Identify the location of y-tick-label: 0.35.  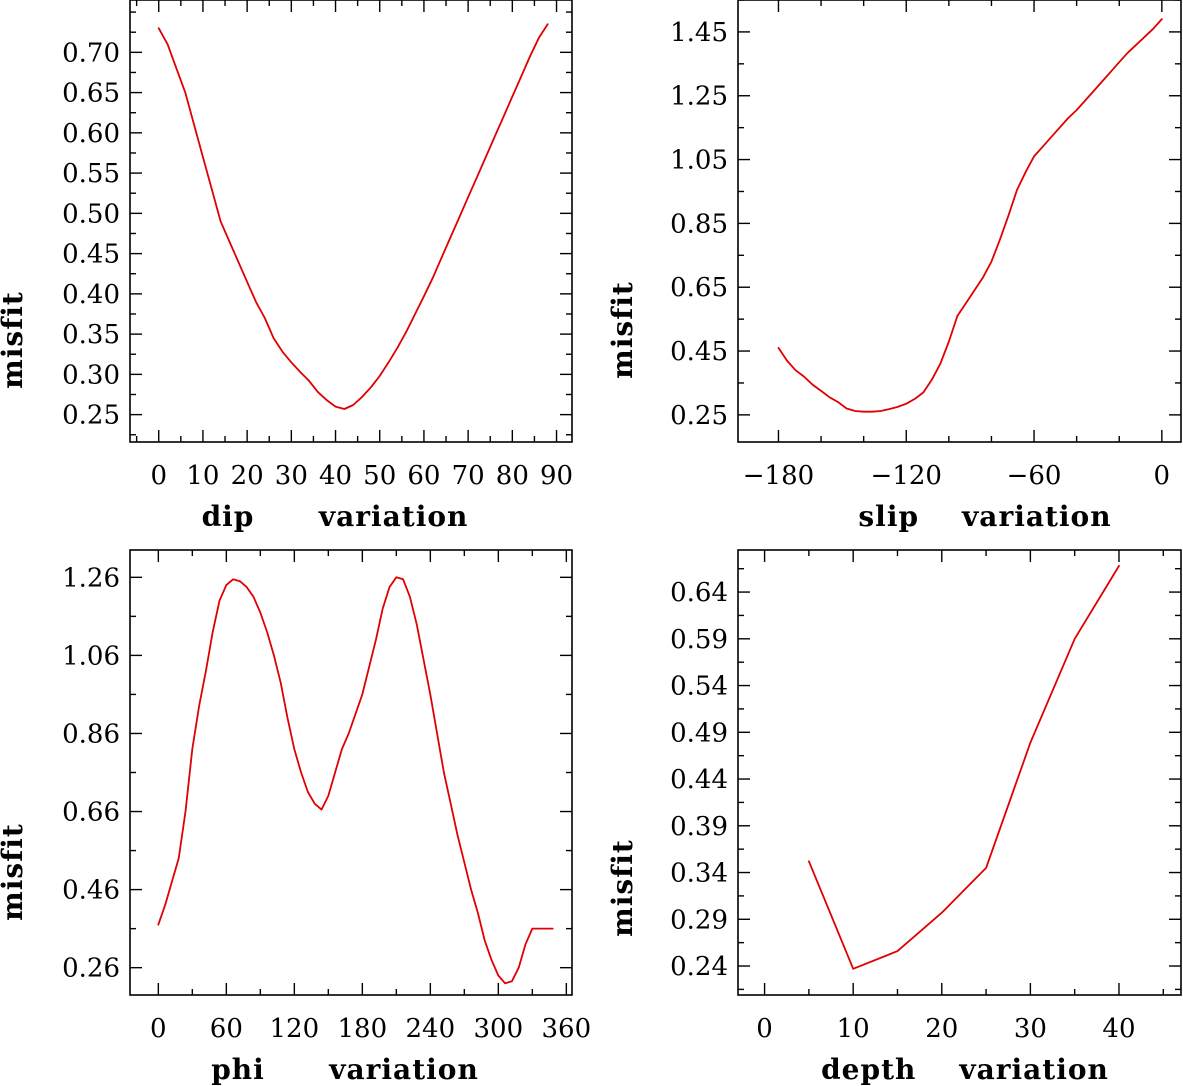
(91, 335).